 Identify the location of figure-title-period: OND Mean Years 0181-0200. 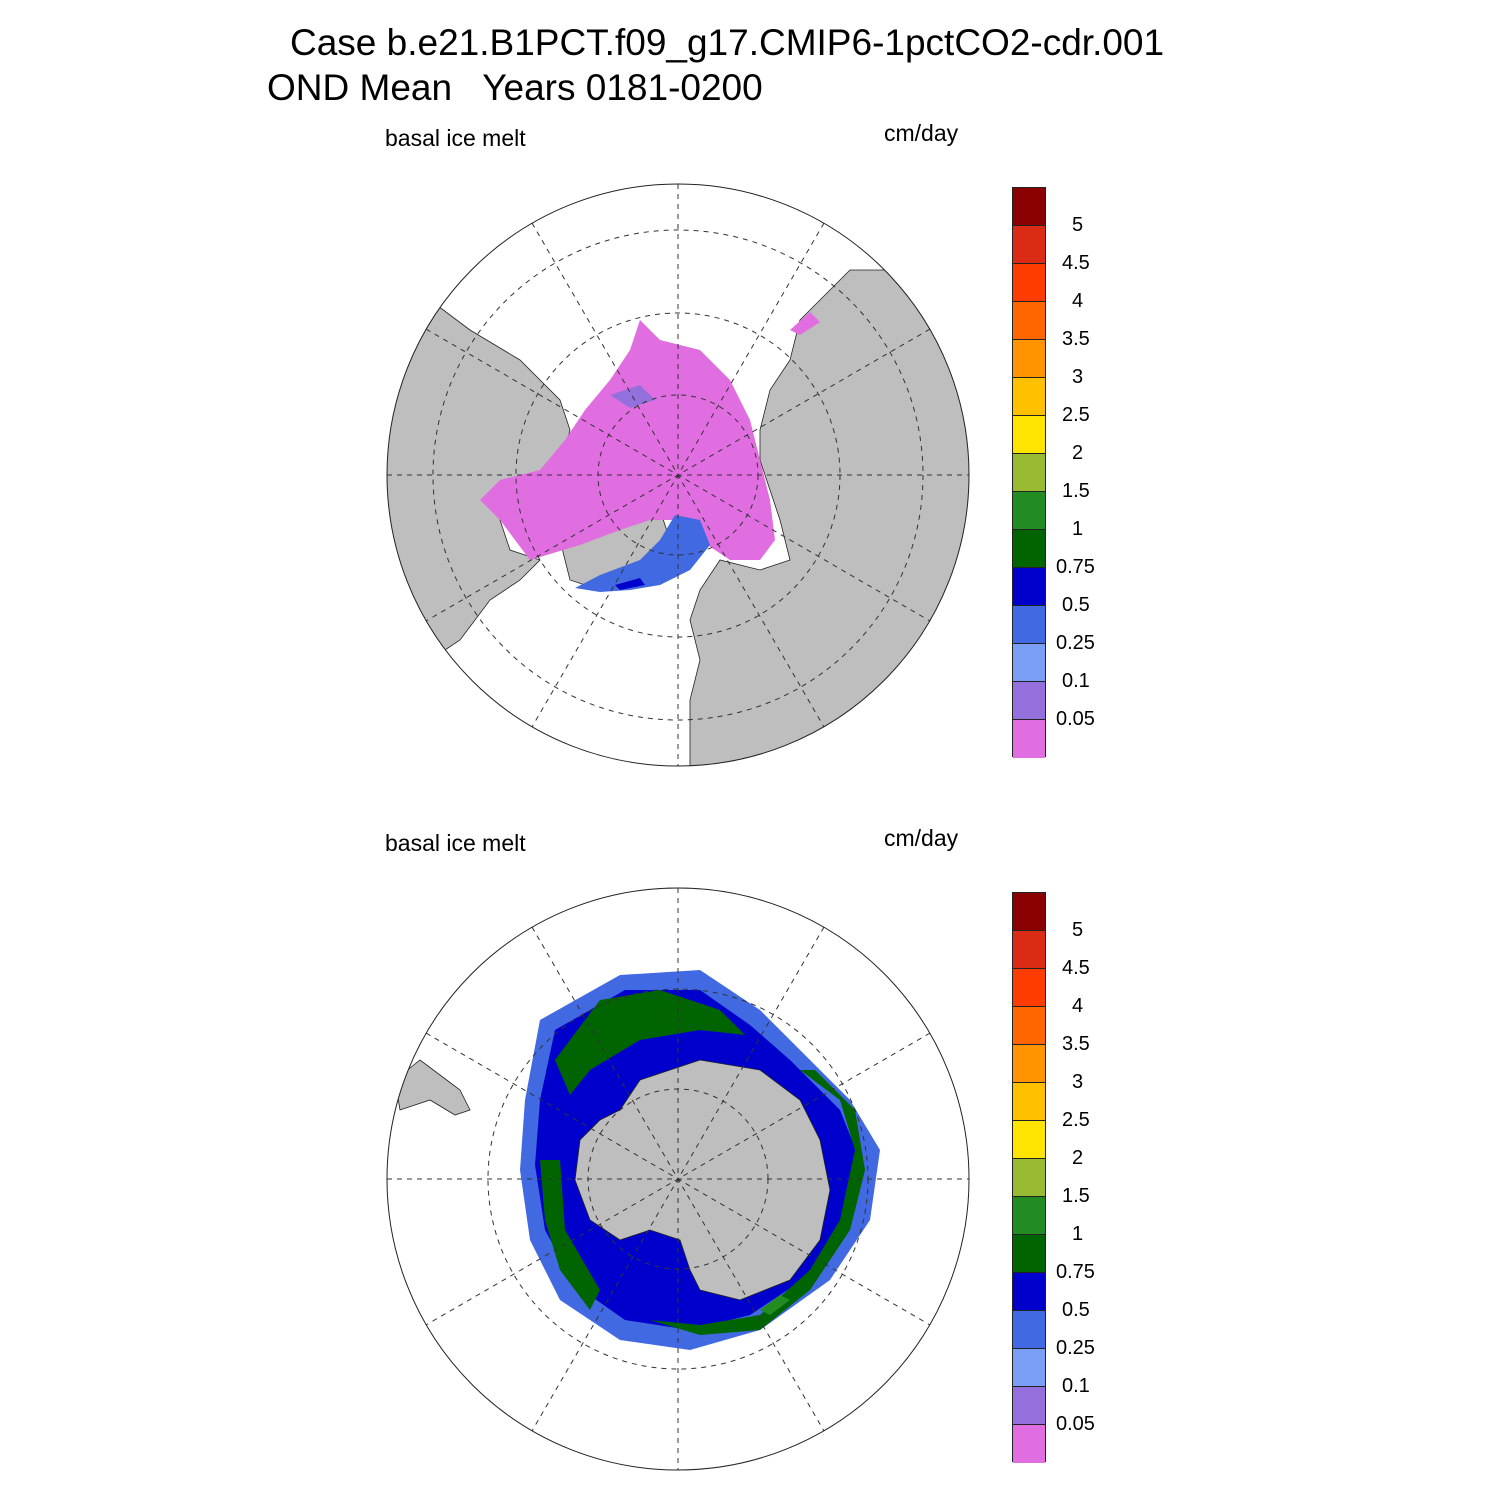
(515, 87).